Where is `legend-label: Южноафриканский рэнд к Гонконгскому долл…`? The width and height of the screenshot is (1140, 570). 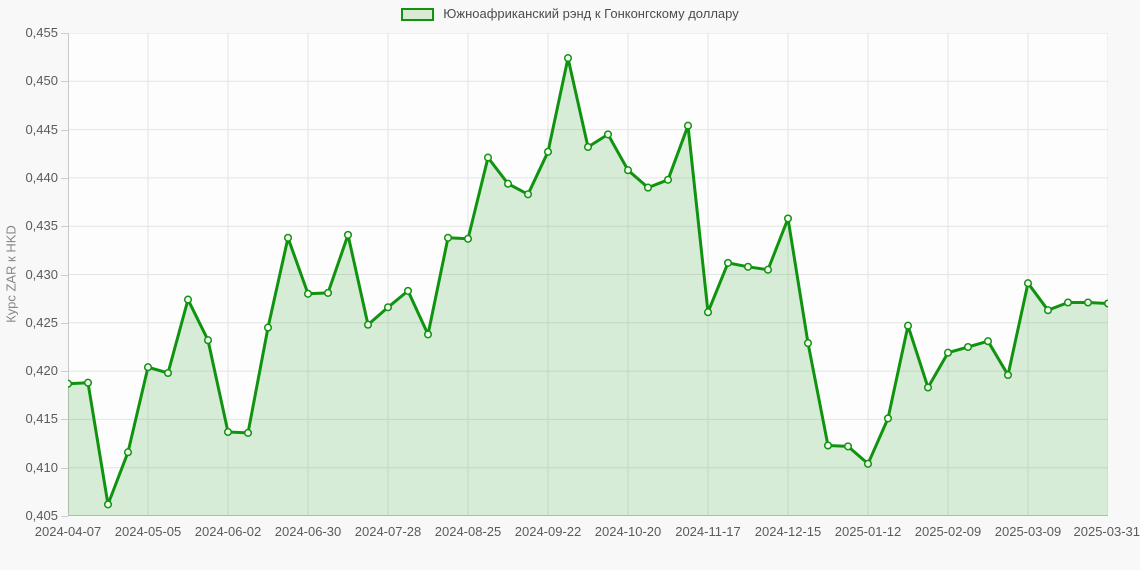
legend-label: Южноафриканский рэнд к Гонконгскому долл… is located at coordinates (591, 13).